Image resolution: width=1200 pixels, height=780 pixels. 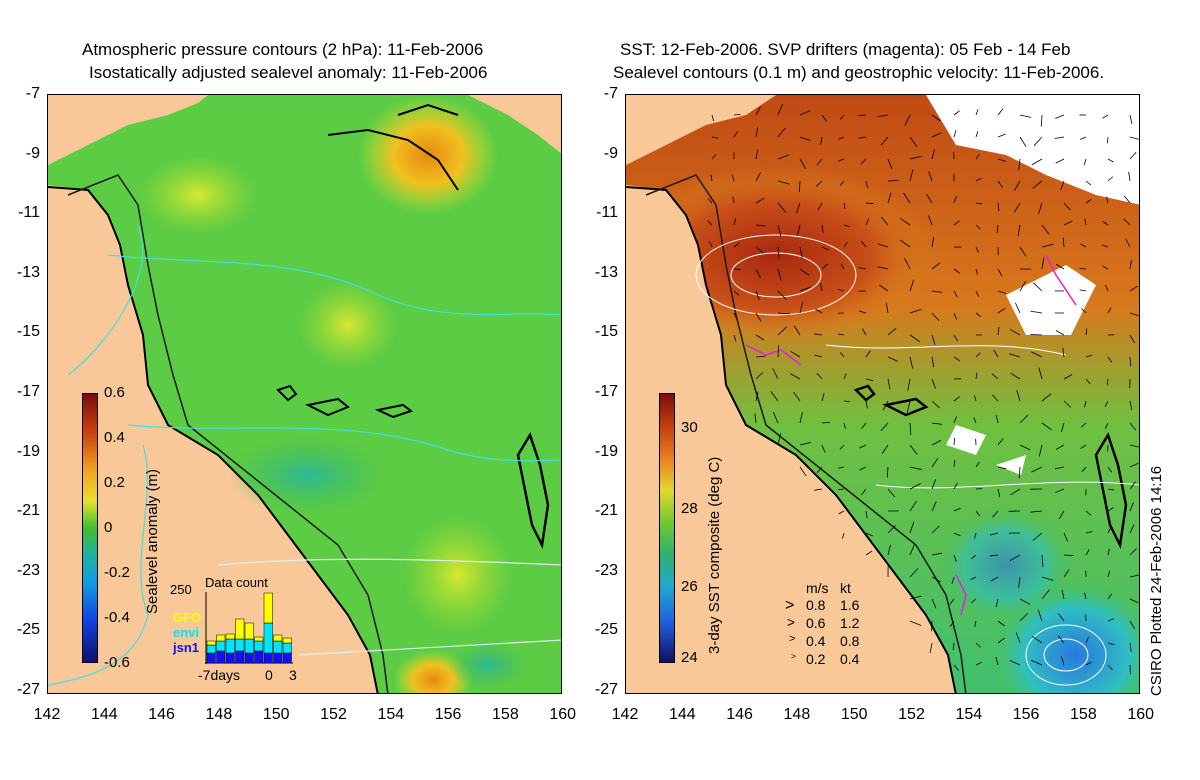 What do you see at coordinates (625, 714) in the screenshot?
I see `x-tick-right: 142` at bounding box center [625, 714].